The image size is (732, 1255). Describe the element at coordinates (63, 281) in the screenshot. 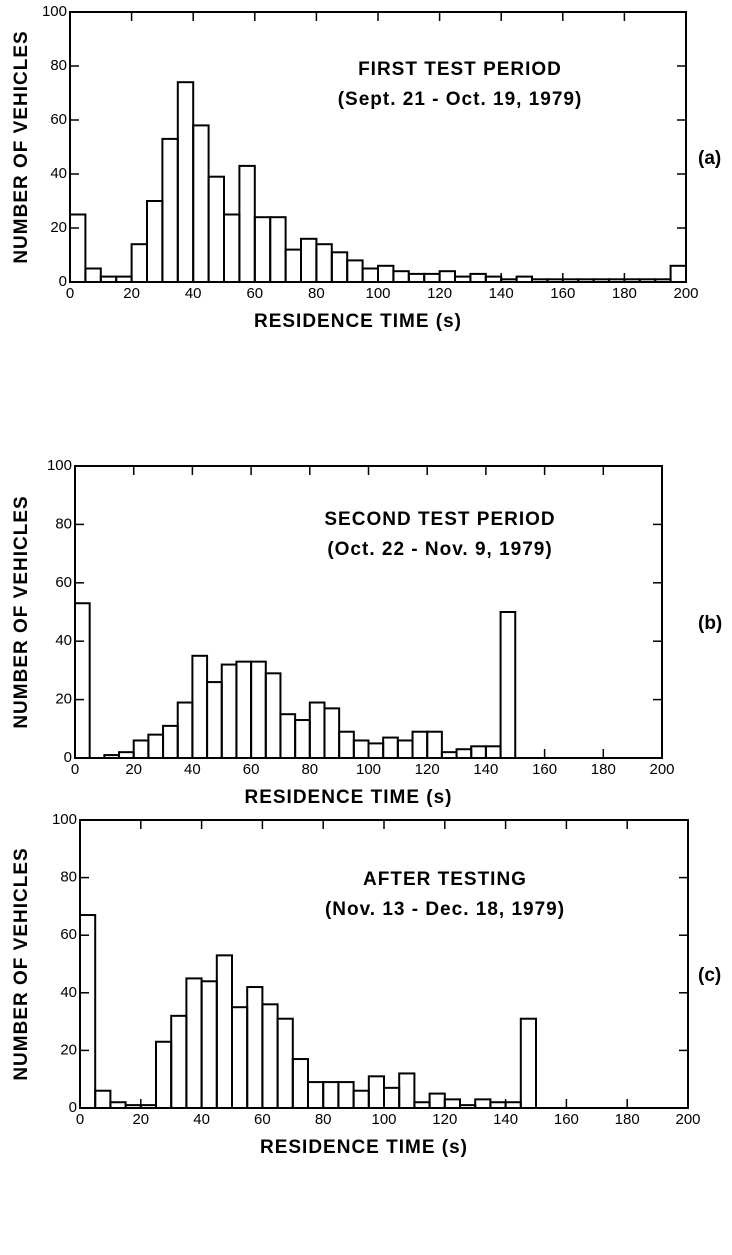

I see `y-tick-label: 0` at that location.